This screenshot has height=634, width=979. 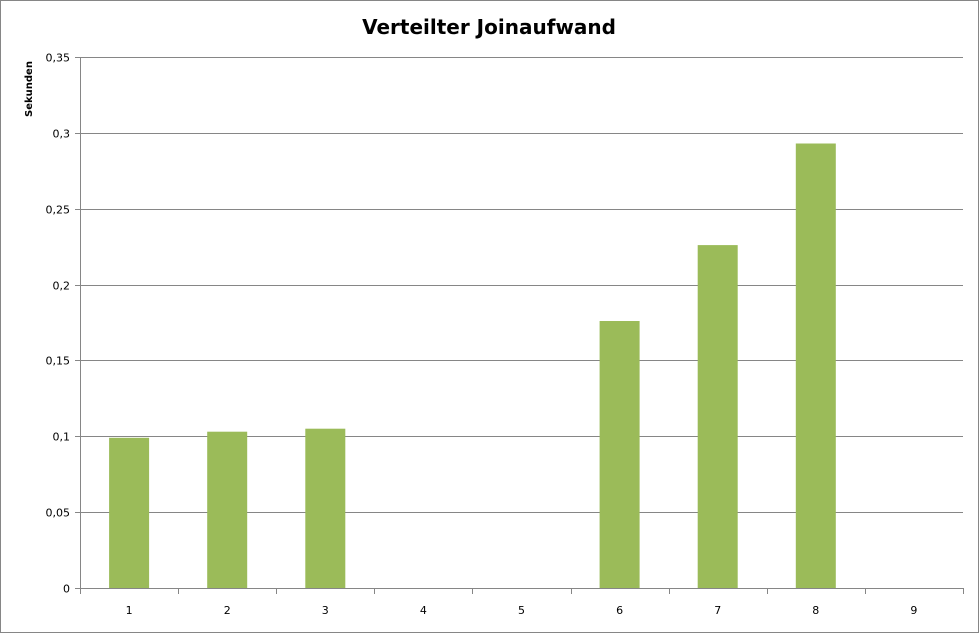 What do you see at coordinates (913, 610) in the screenshot?
I see `x-tick-label: 9` at bounding box center [913, 610].